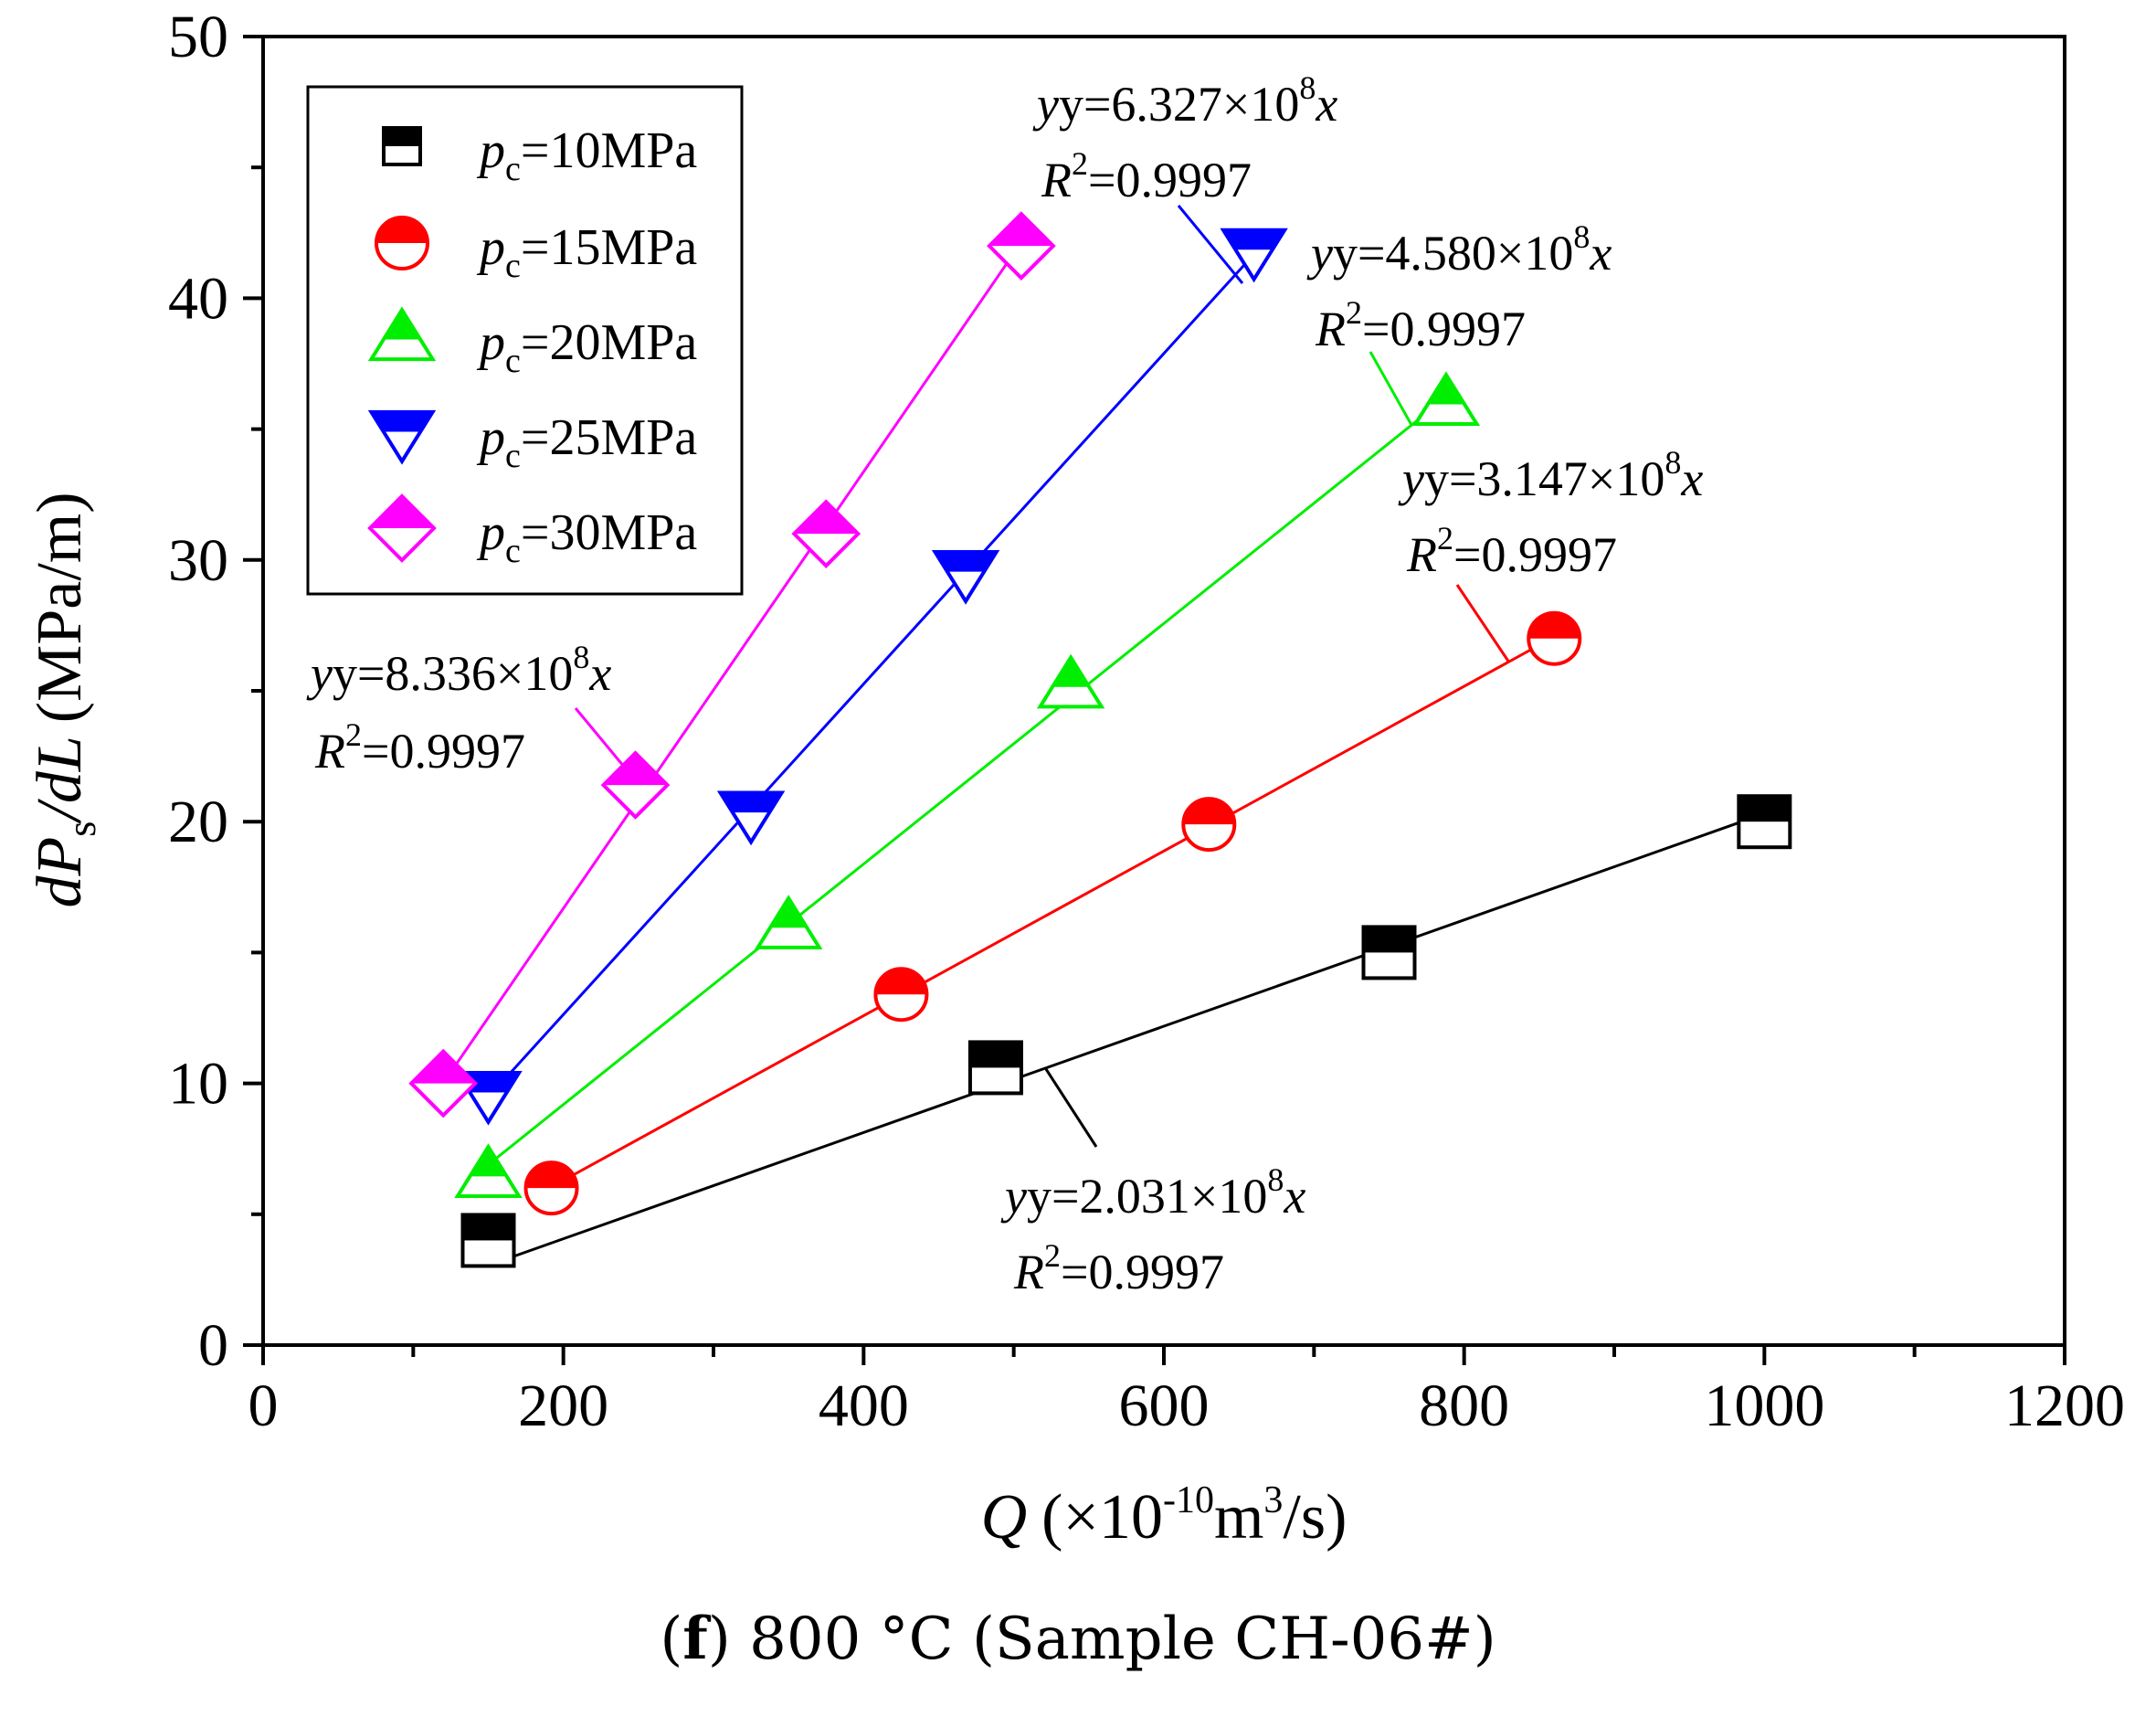 The width and height of the screenshot is (2156, 1717). What do you see at coordinates (198, 298) in the screenshot?
I see `y-tick-label: 40` at bounding box center [198, 298].